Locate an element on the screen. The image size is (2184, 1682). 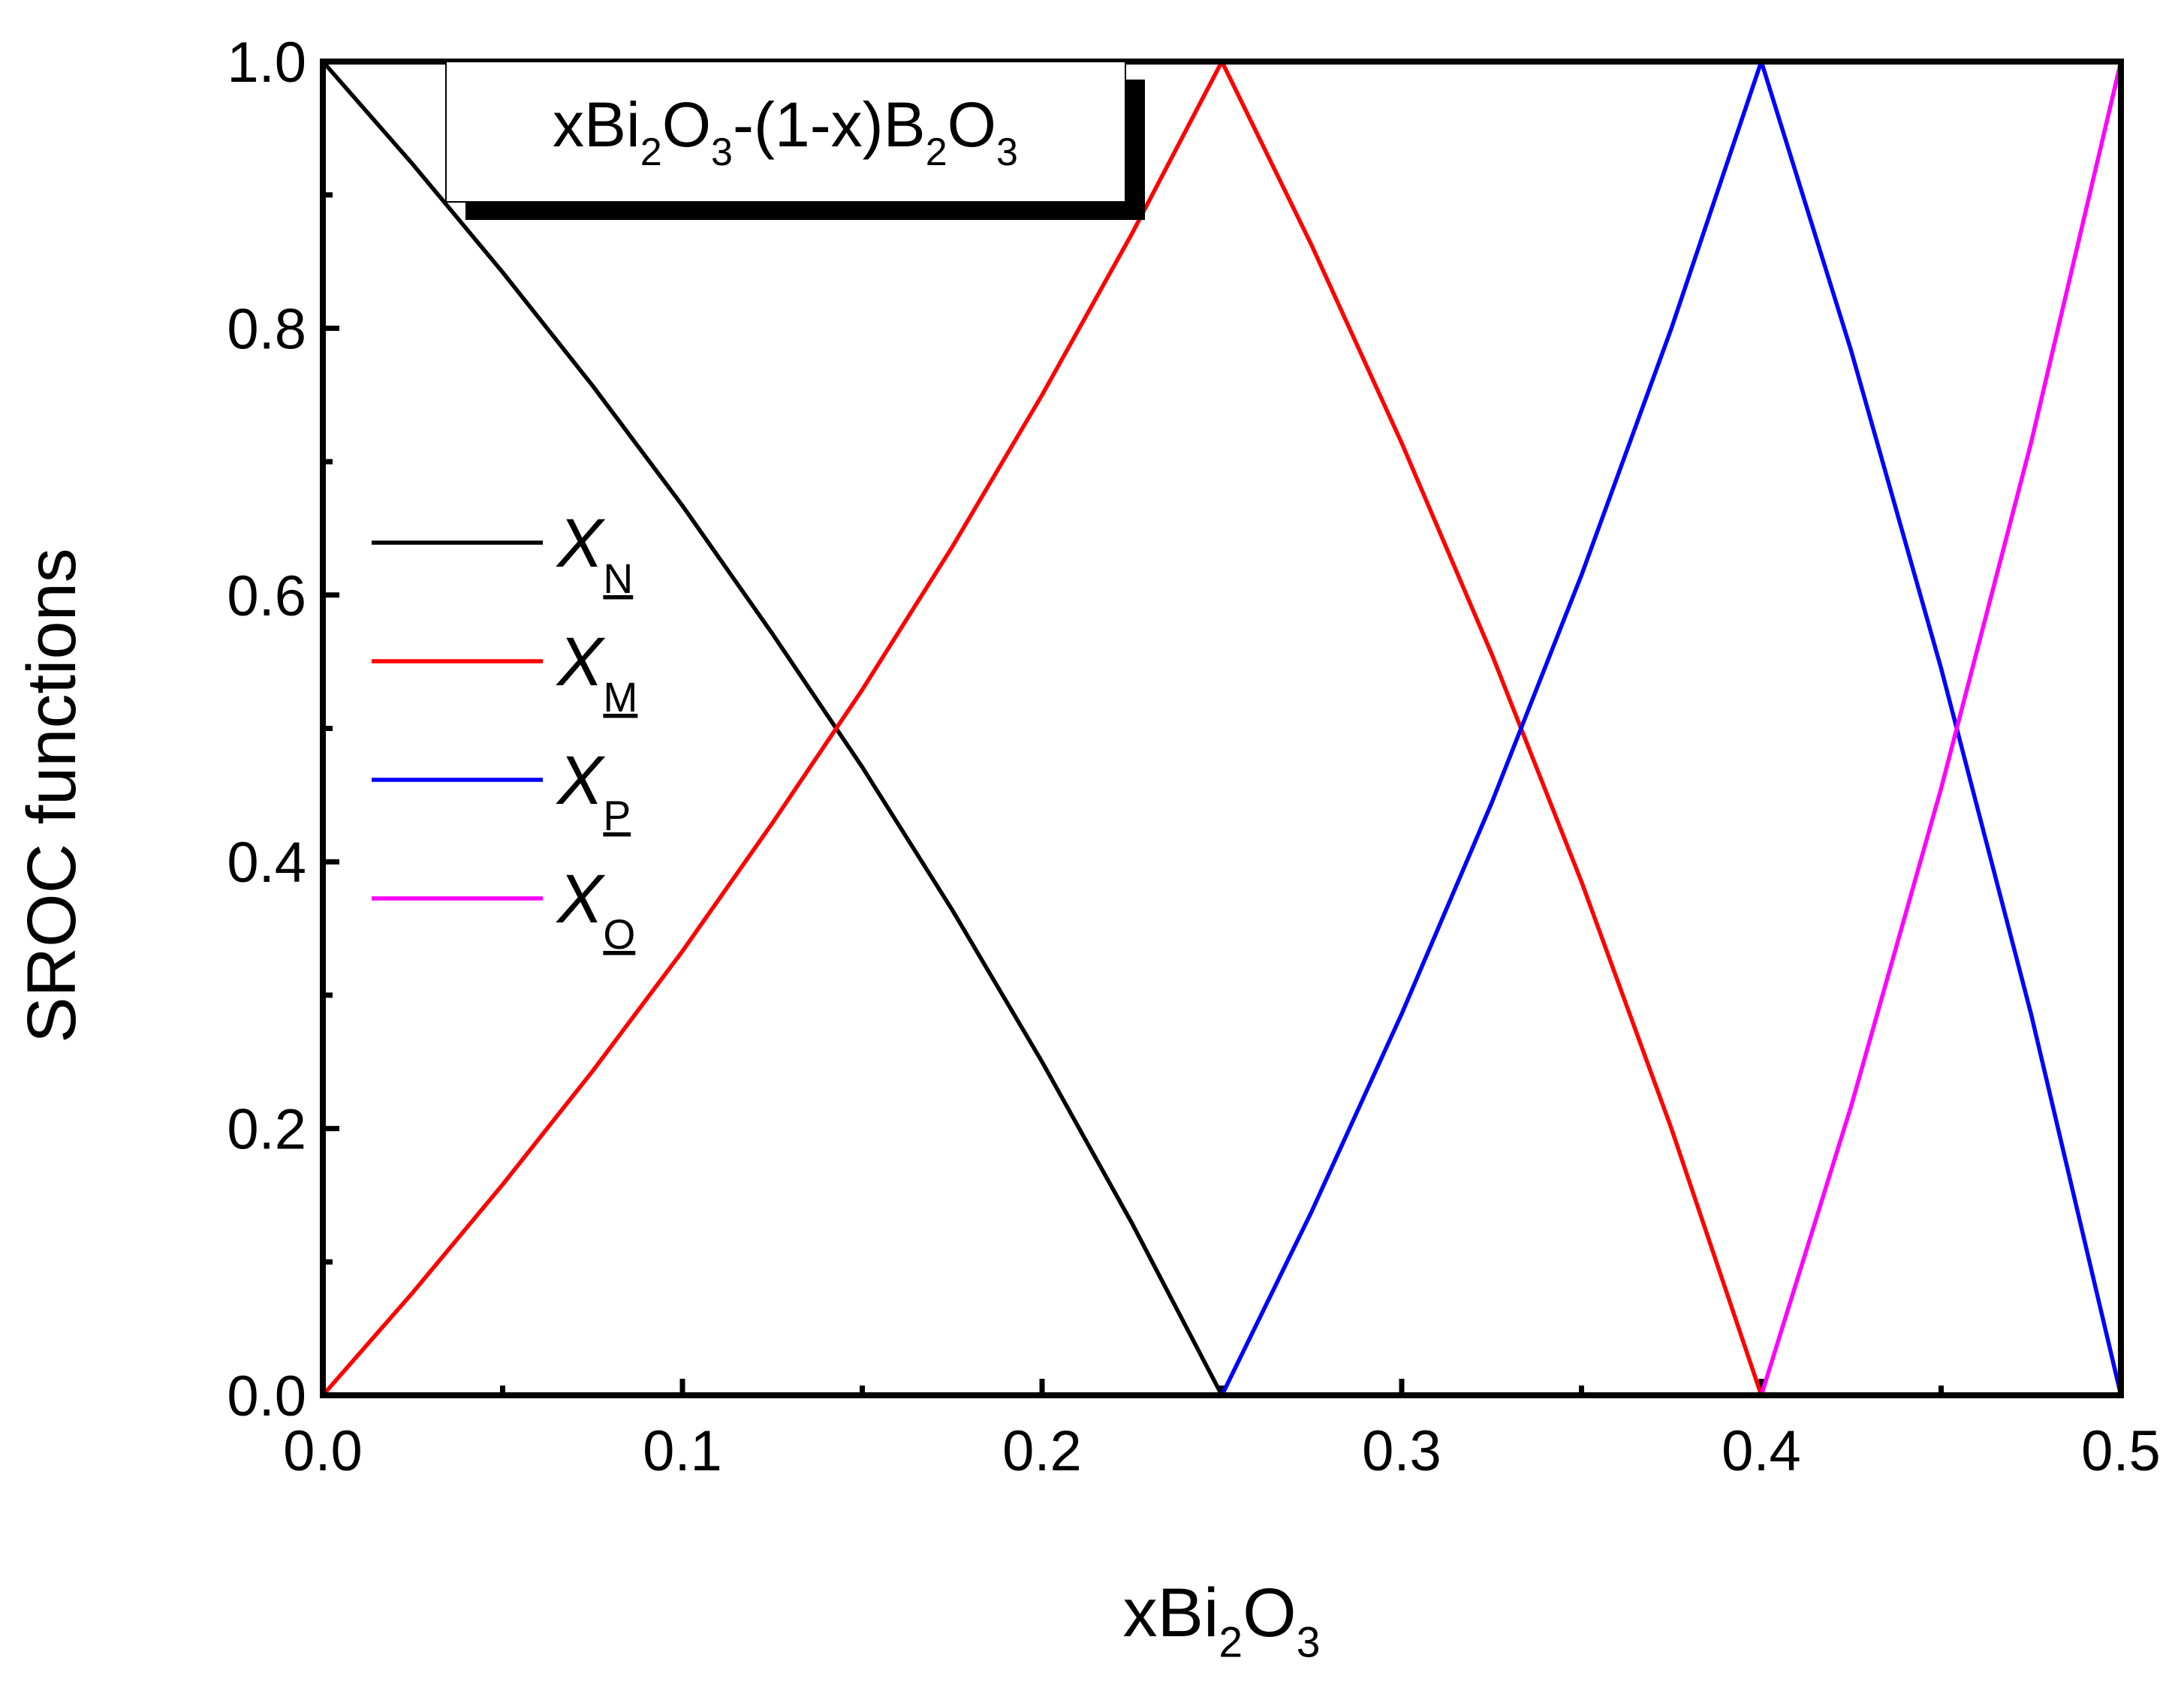
y-tick-label: 0.0 is located at coordinates (266, 1397).